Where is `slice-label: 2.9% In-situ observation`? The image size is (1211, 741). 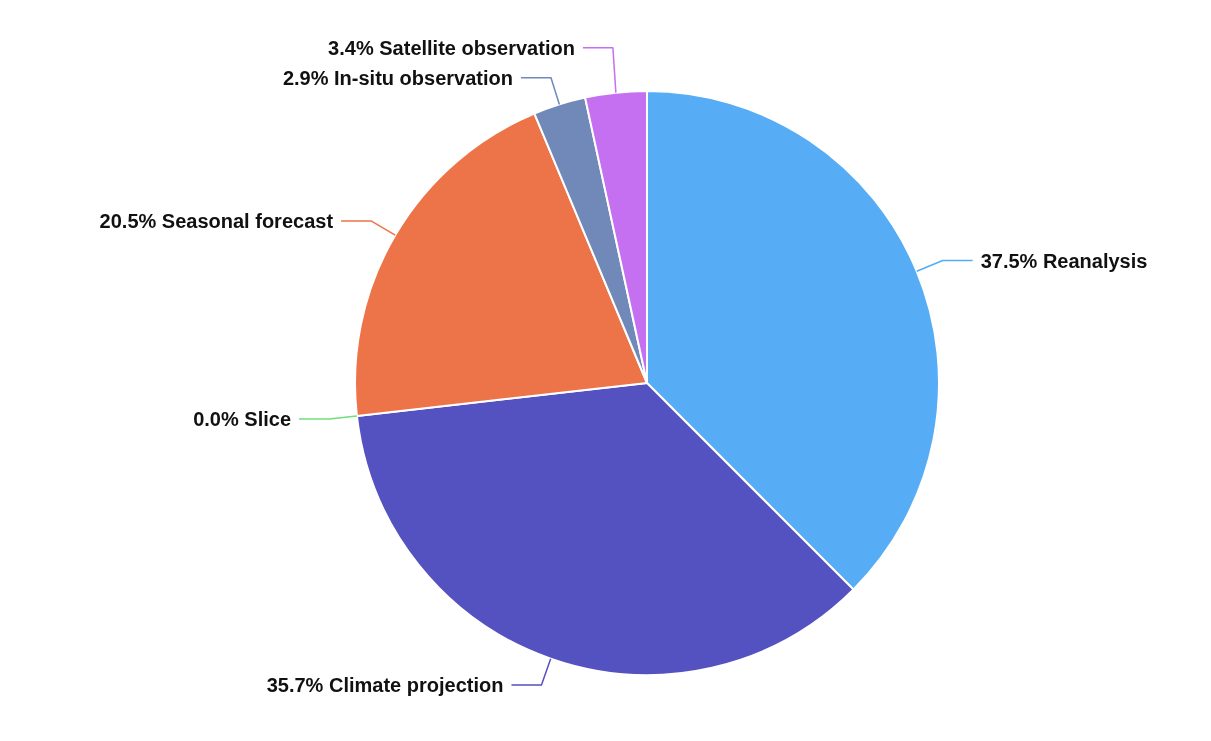 slice-label: 2.9% In-situ observation is located at coordinates (397, 77).